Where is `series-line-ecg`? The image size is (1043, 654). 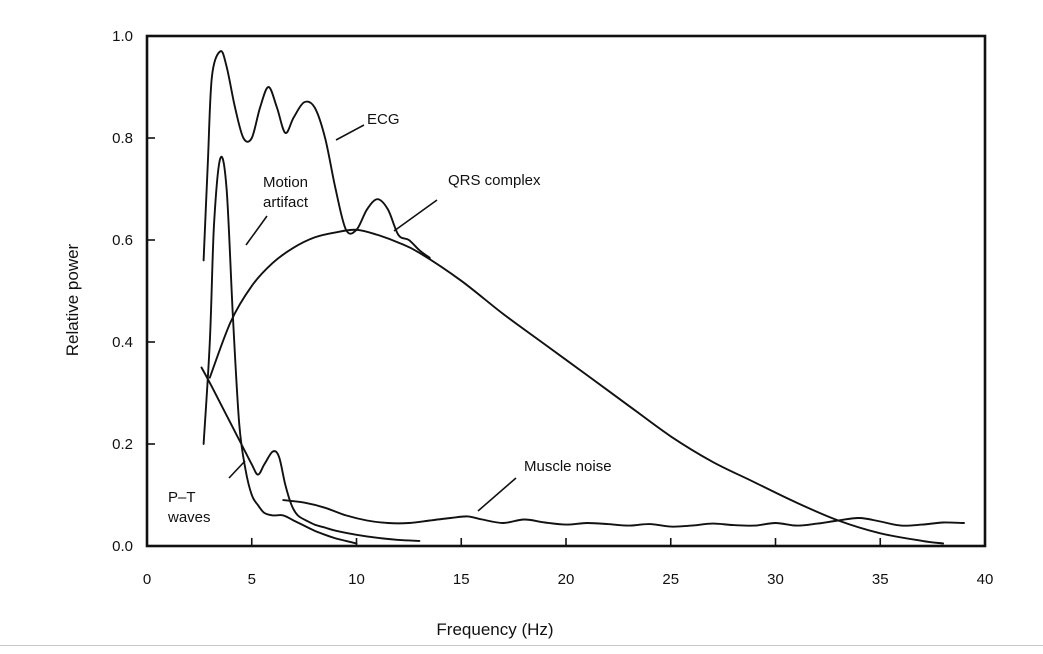
series-line-ecg is located at coordinates (316, 156).